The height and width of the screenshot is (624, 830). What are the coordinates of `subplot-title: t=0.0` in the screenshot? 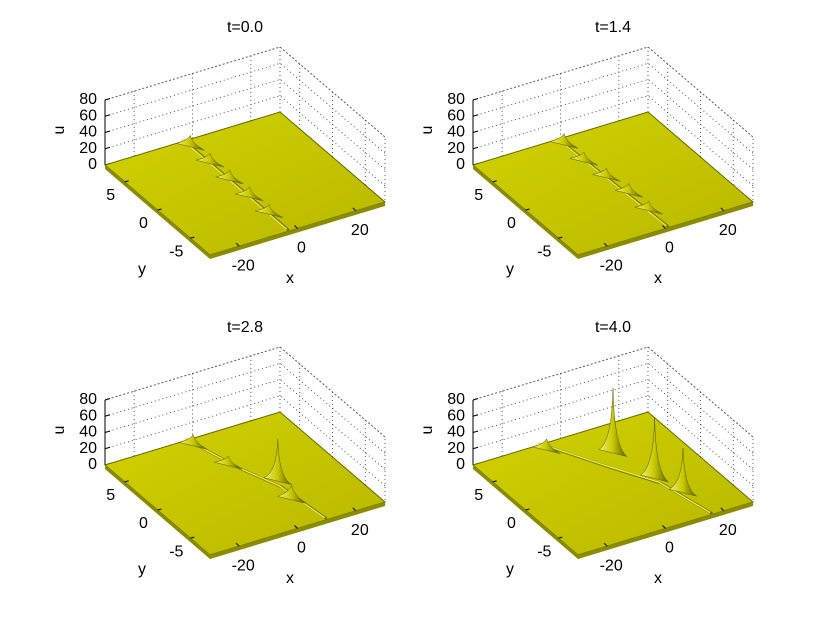 It's located at (245, 27).